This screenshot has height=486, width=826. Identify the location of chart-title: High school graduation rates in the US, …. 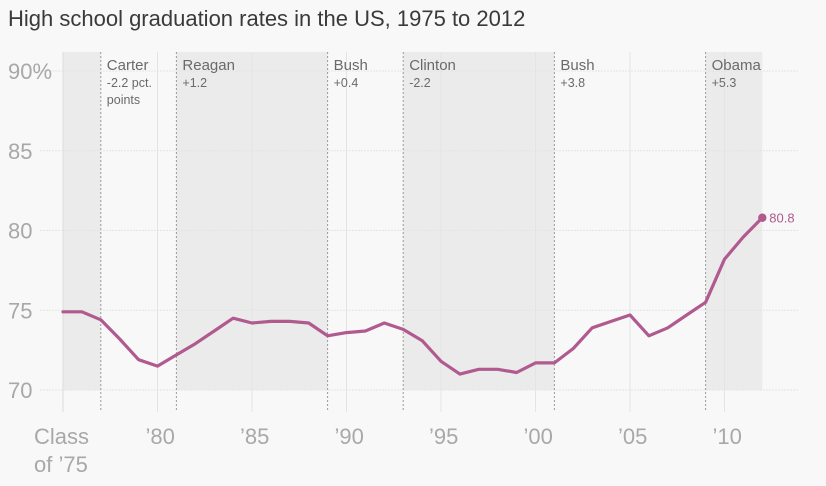
(267, 18).